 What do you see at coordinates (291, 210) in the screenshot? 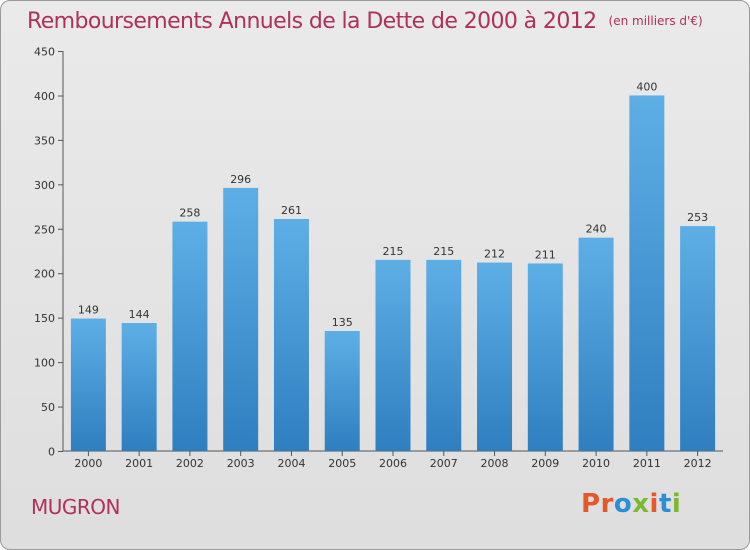
I see `data-label: 261` at bounding box center [291, 210].